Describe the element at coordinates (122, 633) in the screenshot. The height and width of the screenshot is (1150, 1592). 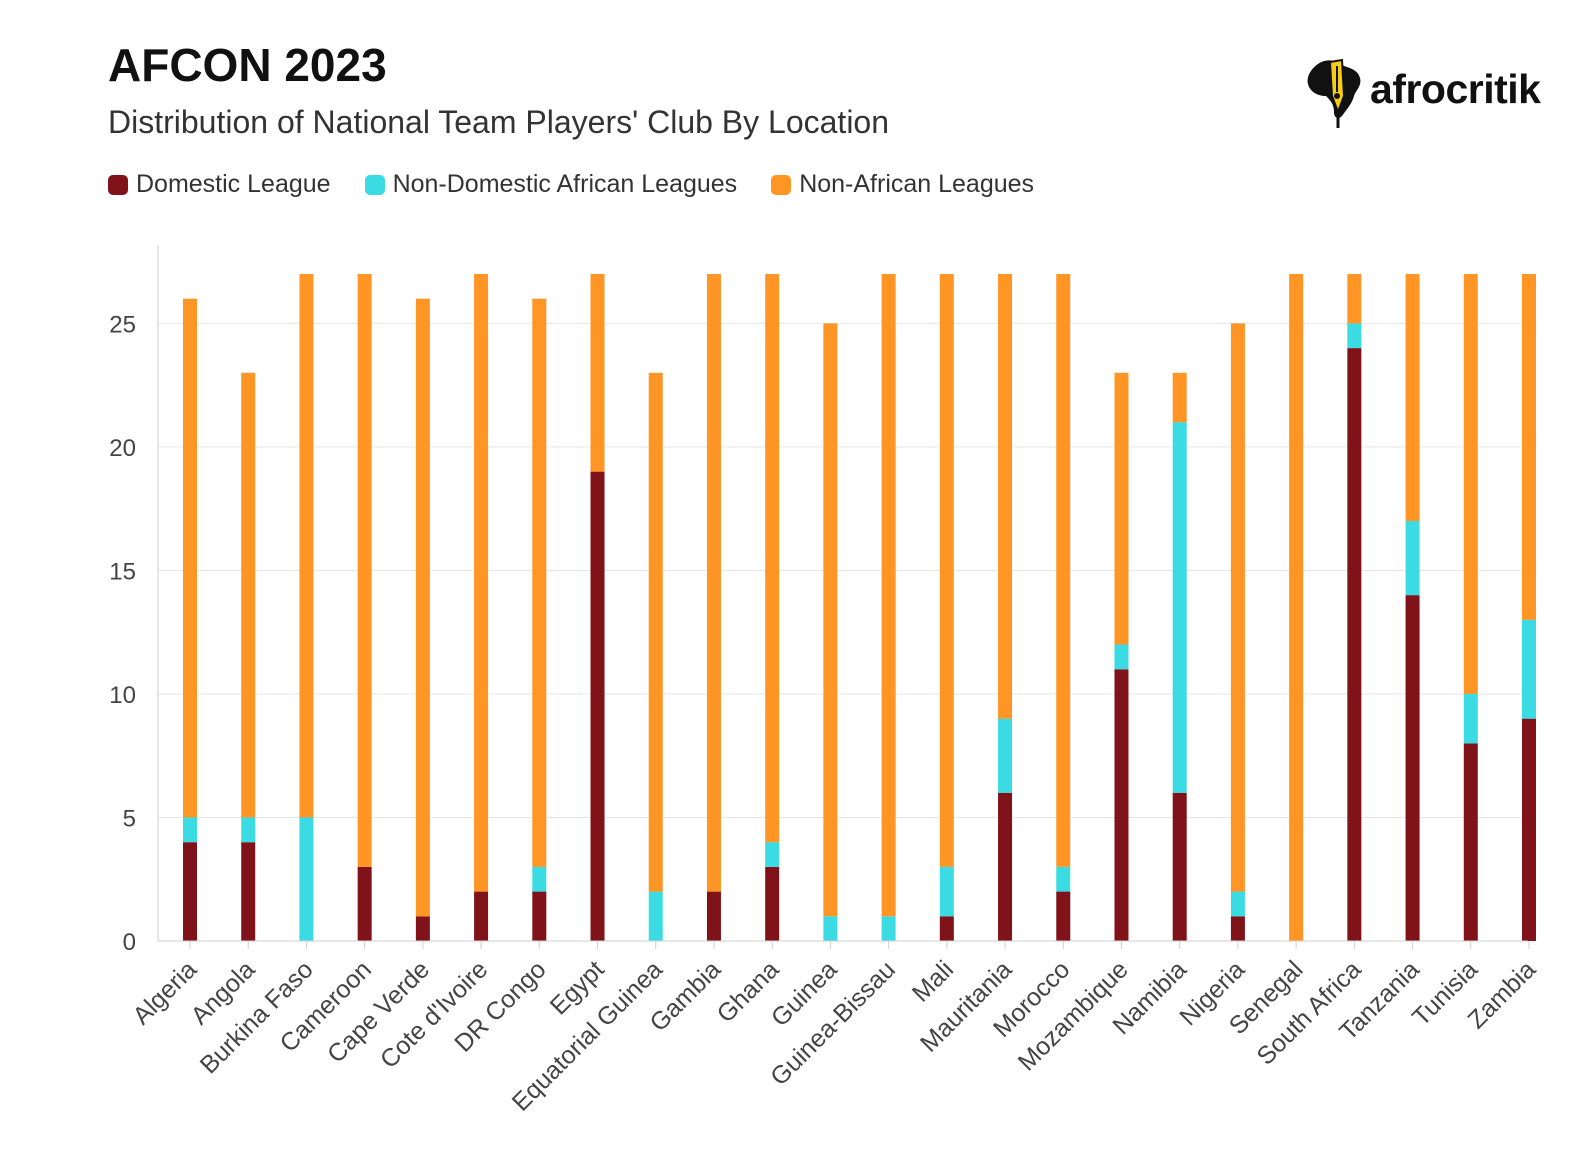
I see `y-axis-ticks: 0 5 10 15 20 25` at that location.